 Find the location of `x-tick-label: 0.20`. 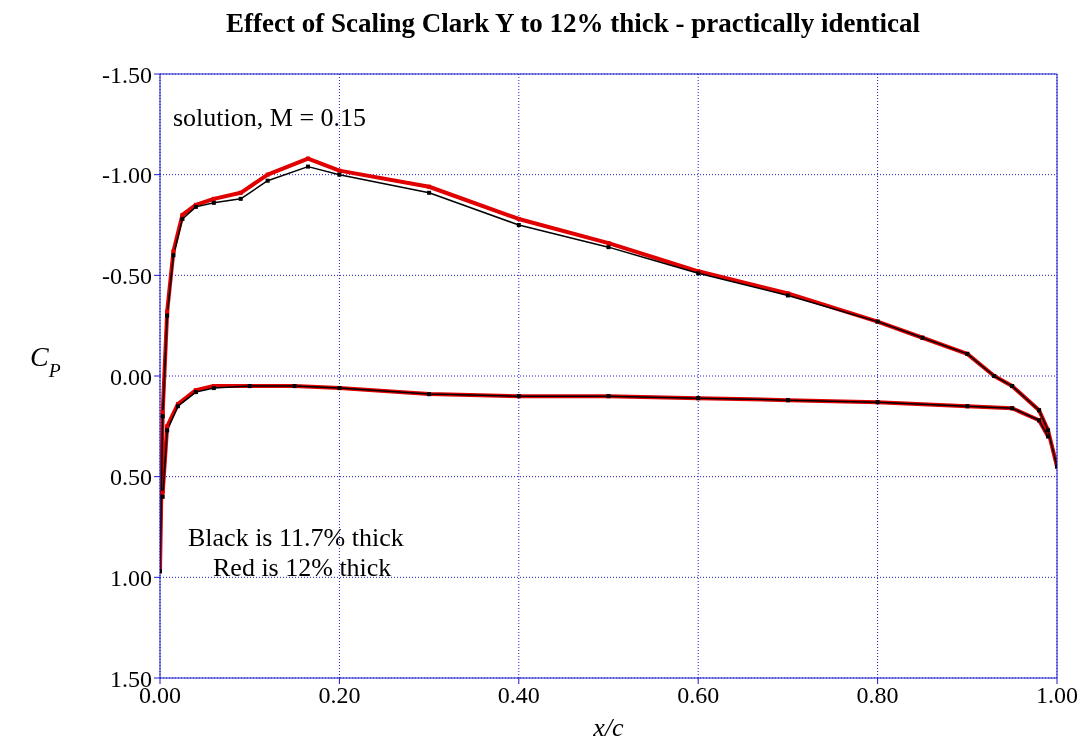

x-tick-label: 0.20 is located at coordinates (339, 695).